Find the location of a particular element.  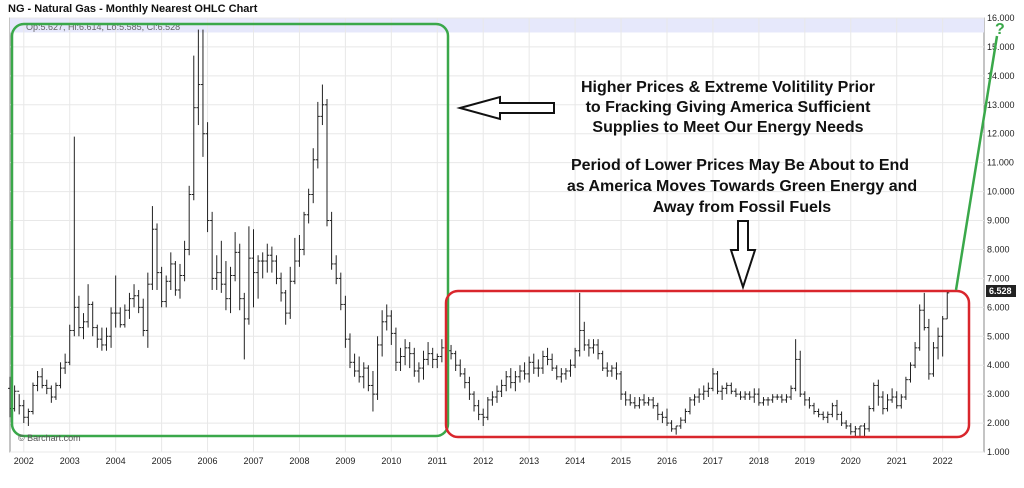

x-tick-label: 2008 is located at coordinates (299, 461).